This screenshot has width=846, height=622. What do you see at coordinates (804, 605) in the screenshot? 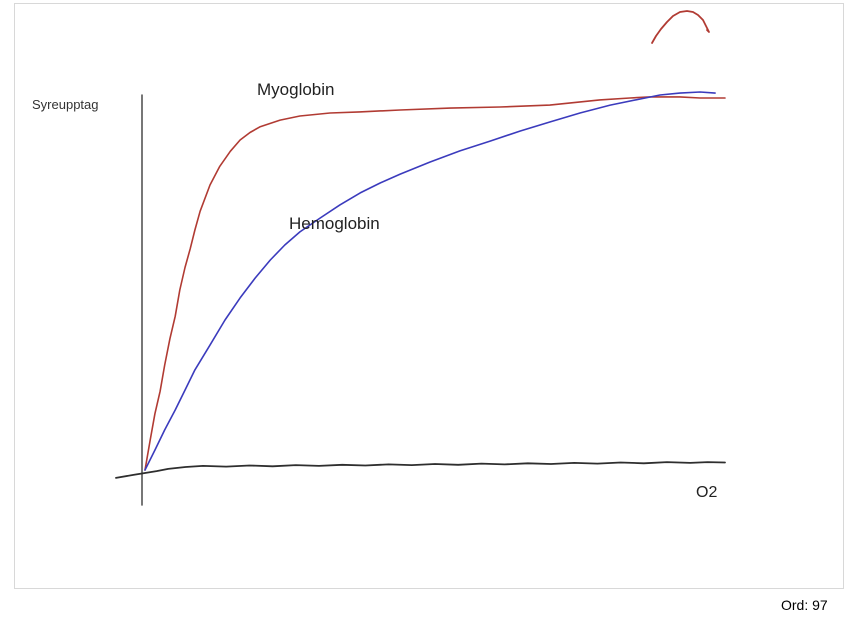
I see `word-count-status: Ord: 97` at bounding box center [804, 605].